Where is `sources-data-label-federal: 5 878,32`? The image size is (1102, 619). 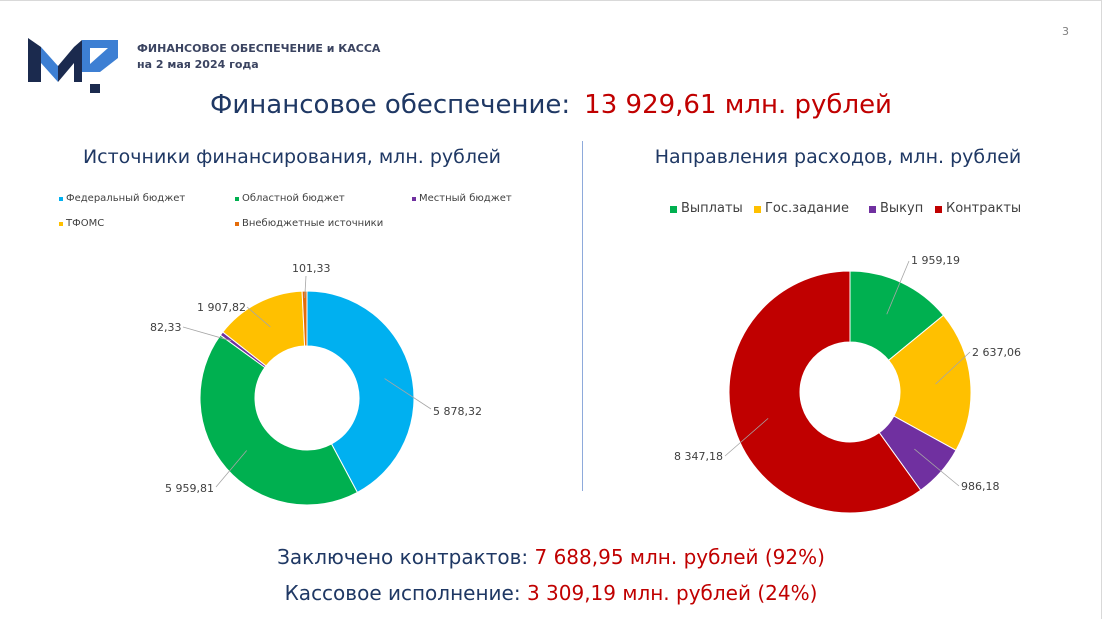 sources-data-label-federal: 5 878,32 is located at coordinates (457, 411).